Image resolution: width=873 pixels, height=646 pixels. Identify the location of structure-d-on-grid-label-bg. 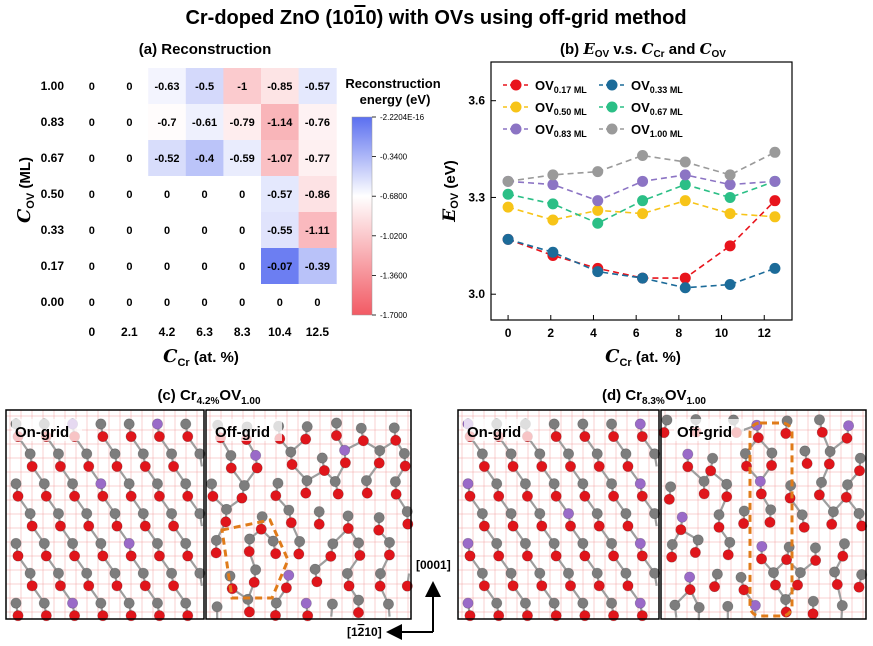
(499, 430).